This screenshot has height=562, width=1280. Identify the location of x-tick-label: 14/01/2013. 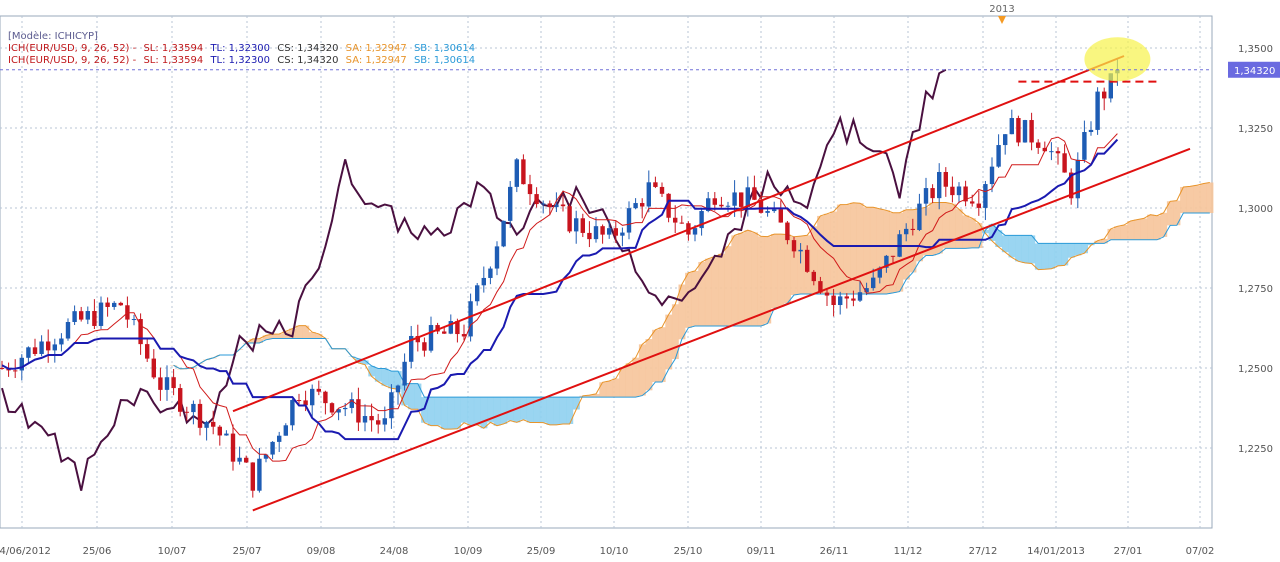
(1056, 551).